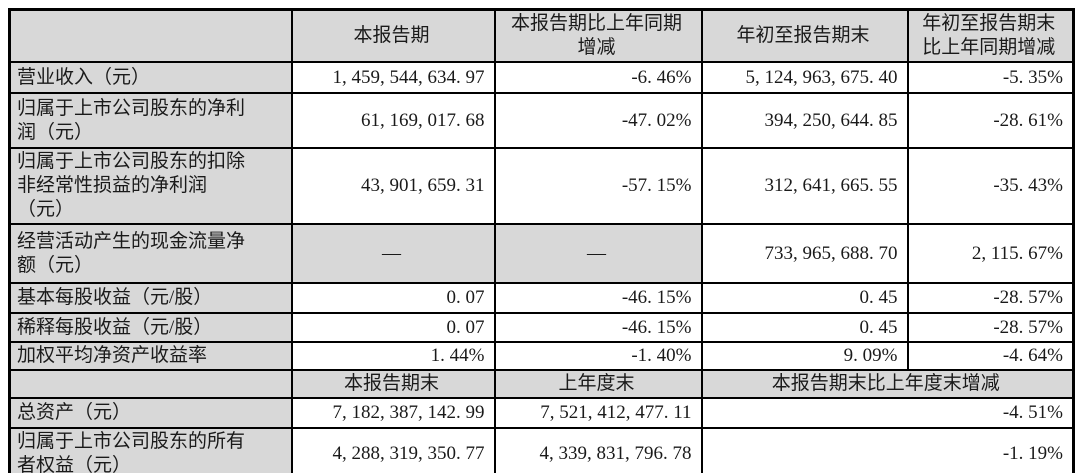 This screenshot has height=473, width=1080. I want to click on cell-ytd-yoy-change: 2, 115. 67%, so click(990, 253).